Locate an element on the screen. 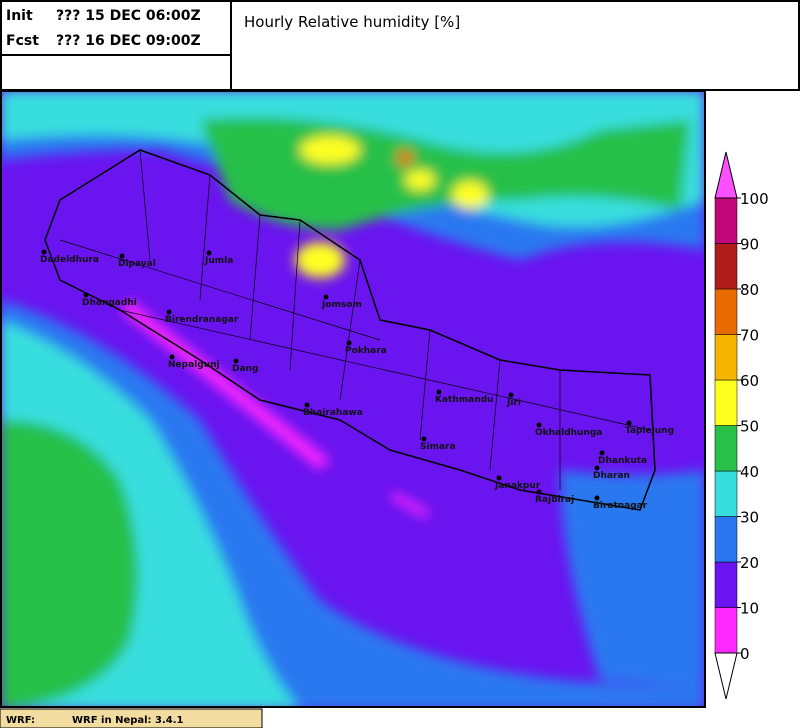  colorbar-label: 90 is located at coordinates (749, 245).